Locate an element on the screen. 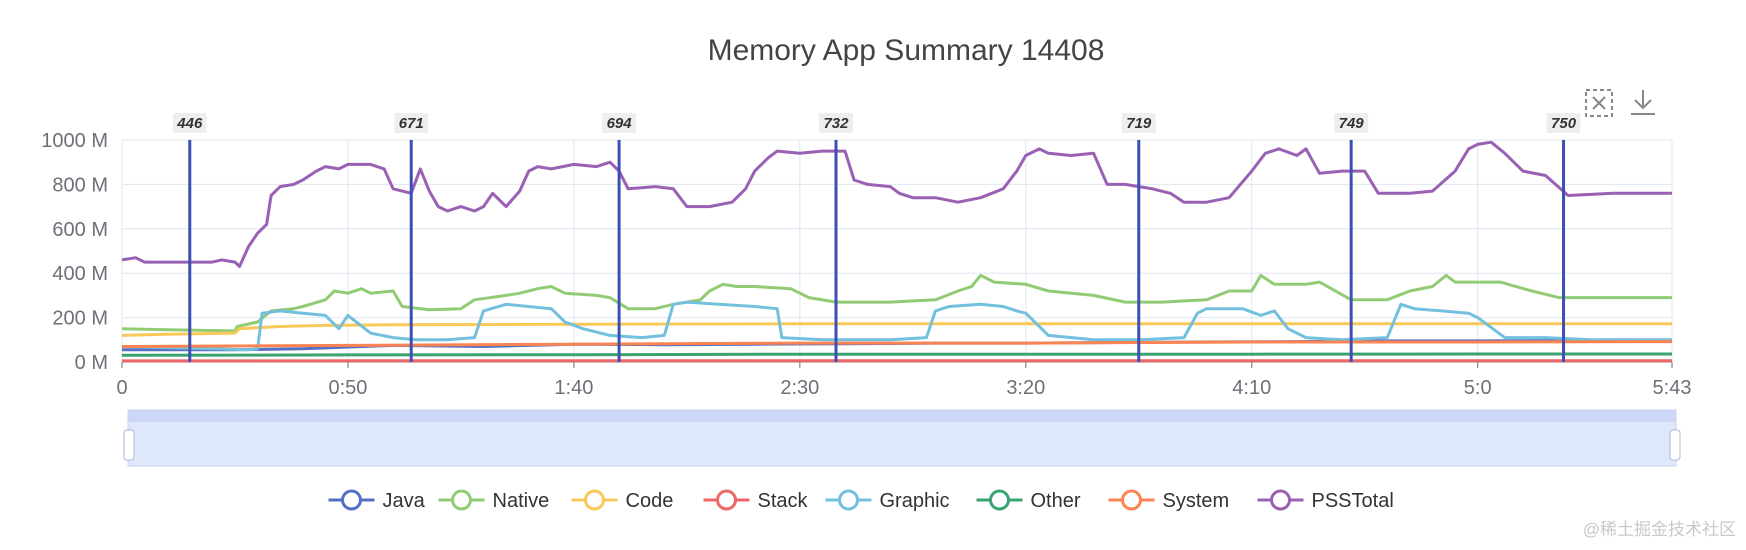 Image resolution: width=1746 pixels, height=550 pixels. legend-item-java: Java is located at coordinates (377, 500).